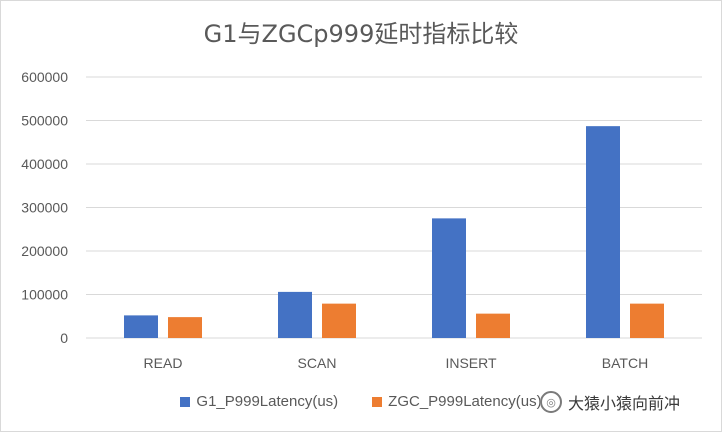  What do you see at coordinates (624, 403) in the screenshot?
I see `watermark-text: 大猿小猿向前冲` at bounding box center [624, 403].